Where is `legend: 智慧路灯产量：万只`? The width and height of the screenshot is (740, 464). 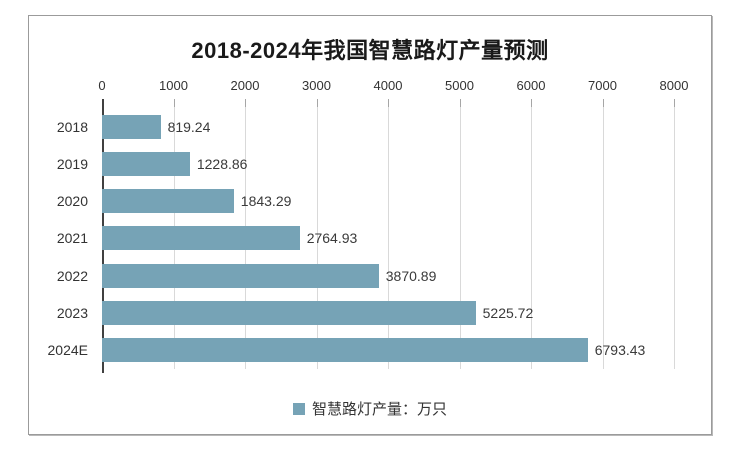
legend: 智慧路灯产量：万只 is located at coordinates (370, 408).